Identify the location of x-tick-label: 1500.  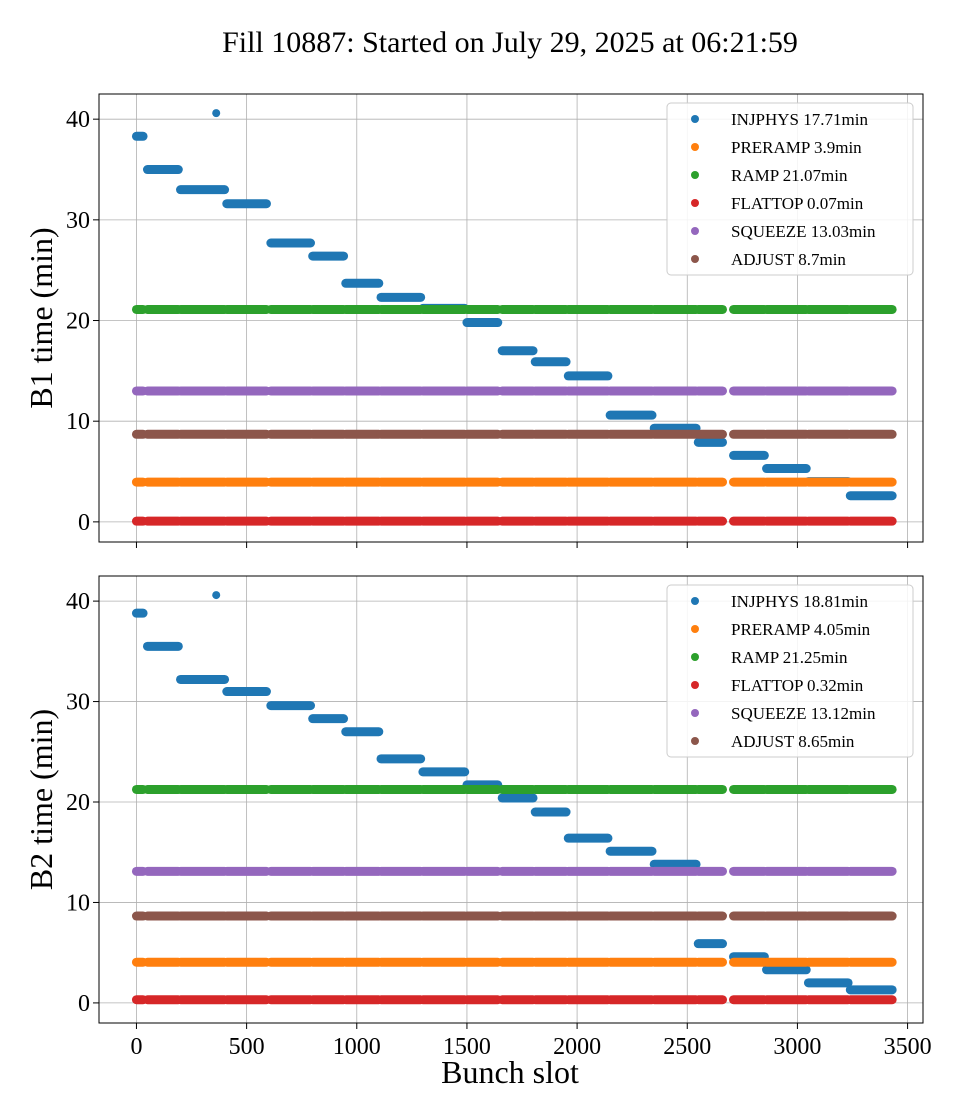
(467, 1047).